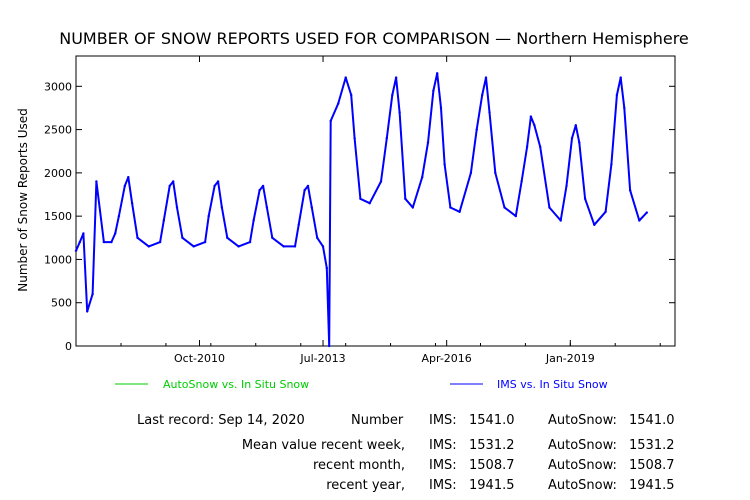 Image resolution: width=750 pixels, height=500 pixels. I want to click on autosnow-label: AutoSnow:, so click(582, 465).